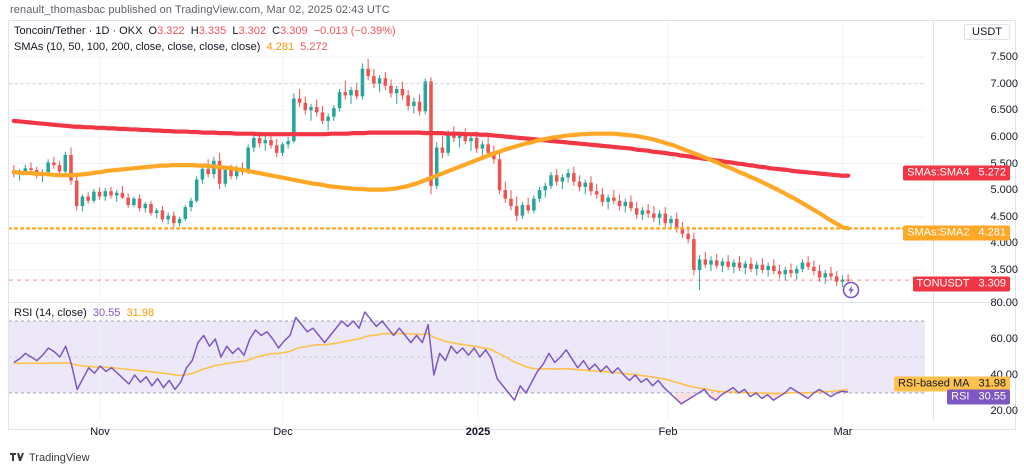  Describe the element at coordinates (294, 31) in the screenshot. I see `ohlc-close-value: 3.309` at that location.